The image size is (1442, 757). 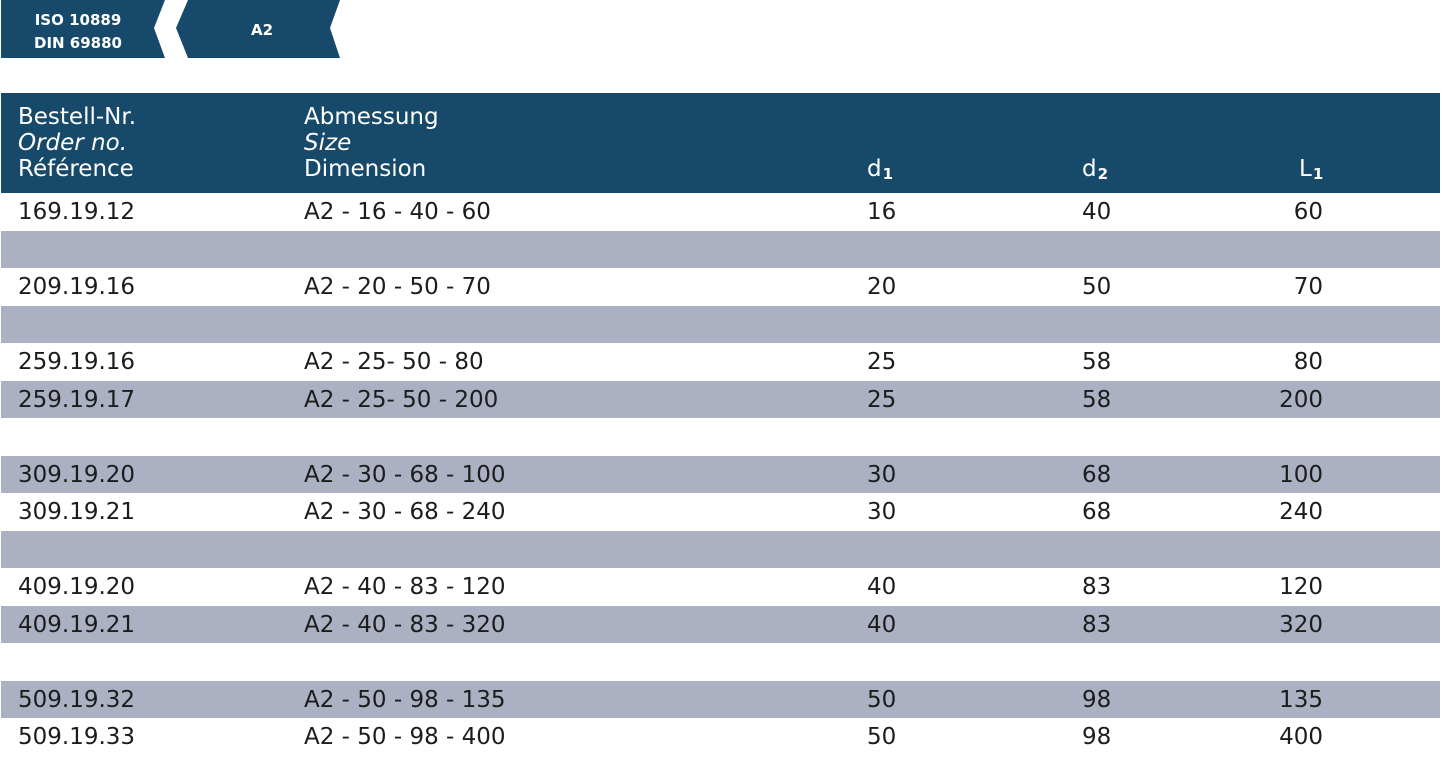 I want to click on cell-size: A2 - 50 - 98 - 400, so click(x=405, y=737).